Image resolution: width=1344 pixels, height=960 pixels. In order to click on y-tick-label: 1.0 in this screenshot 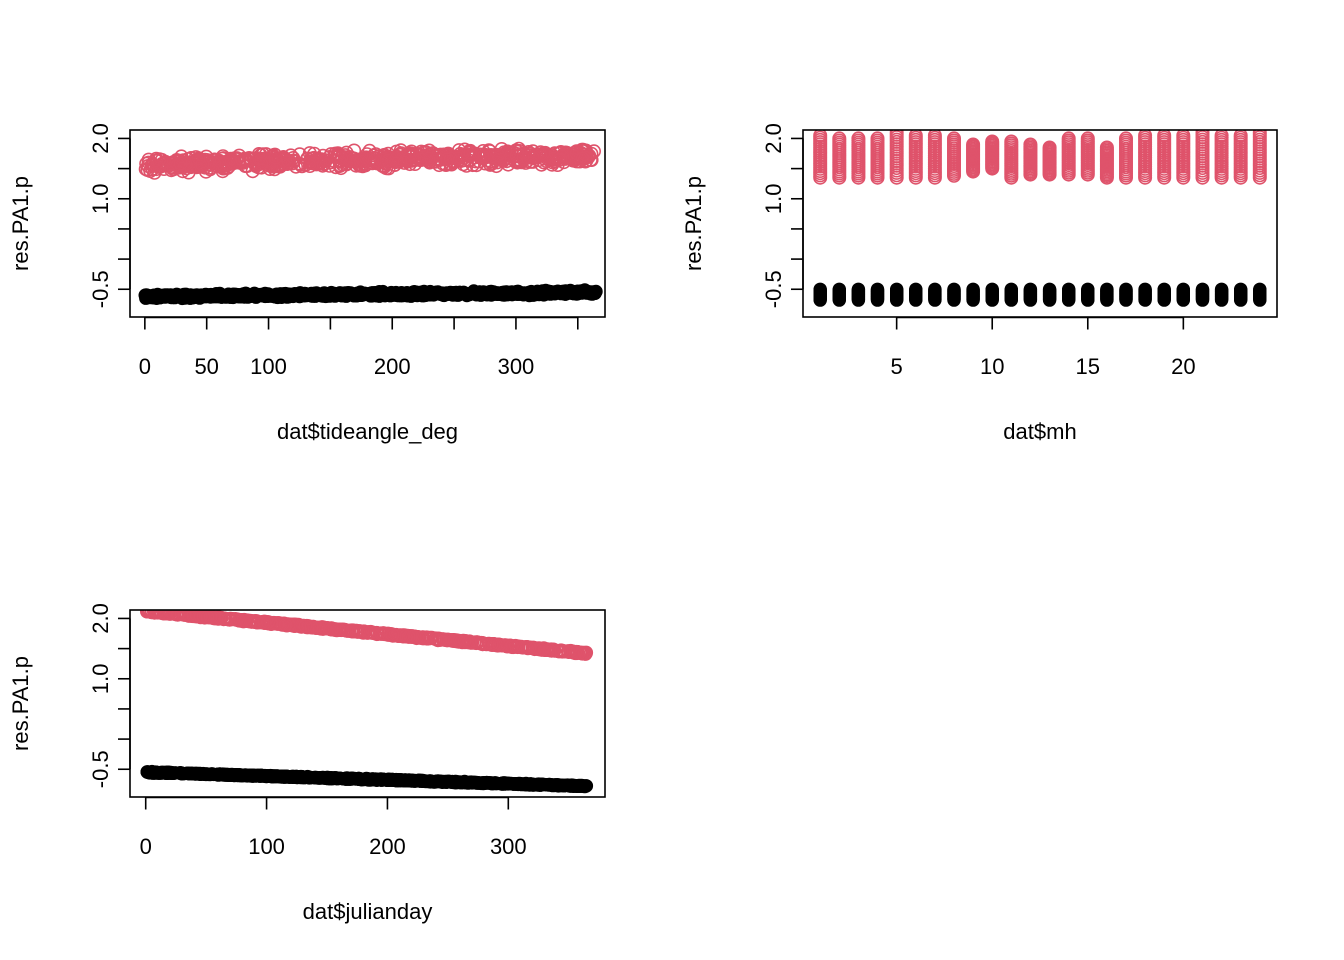, I will do `click(100, 678)`.